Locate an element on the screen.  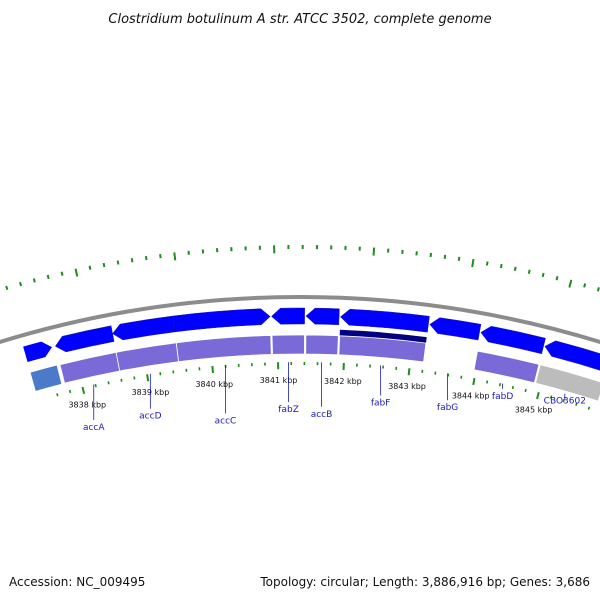
cds-fabD is located at coordinates (506, 367).